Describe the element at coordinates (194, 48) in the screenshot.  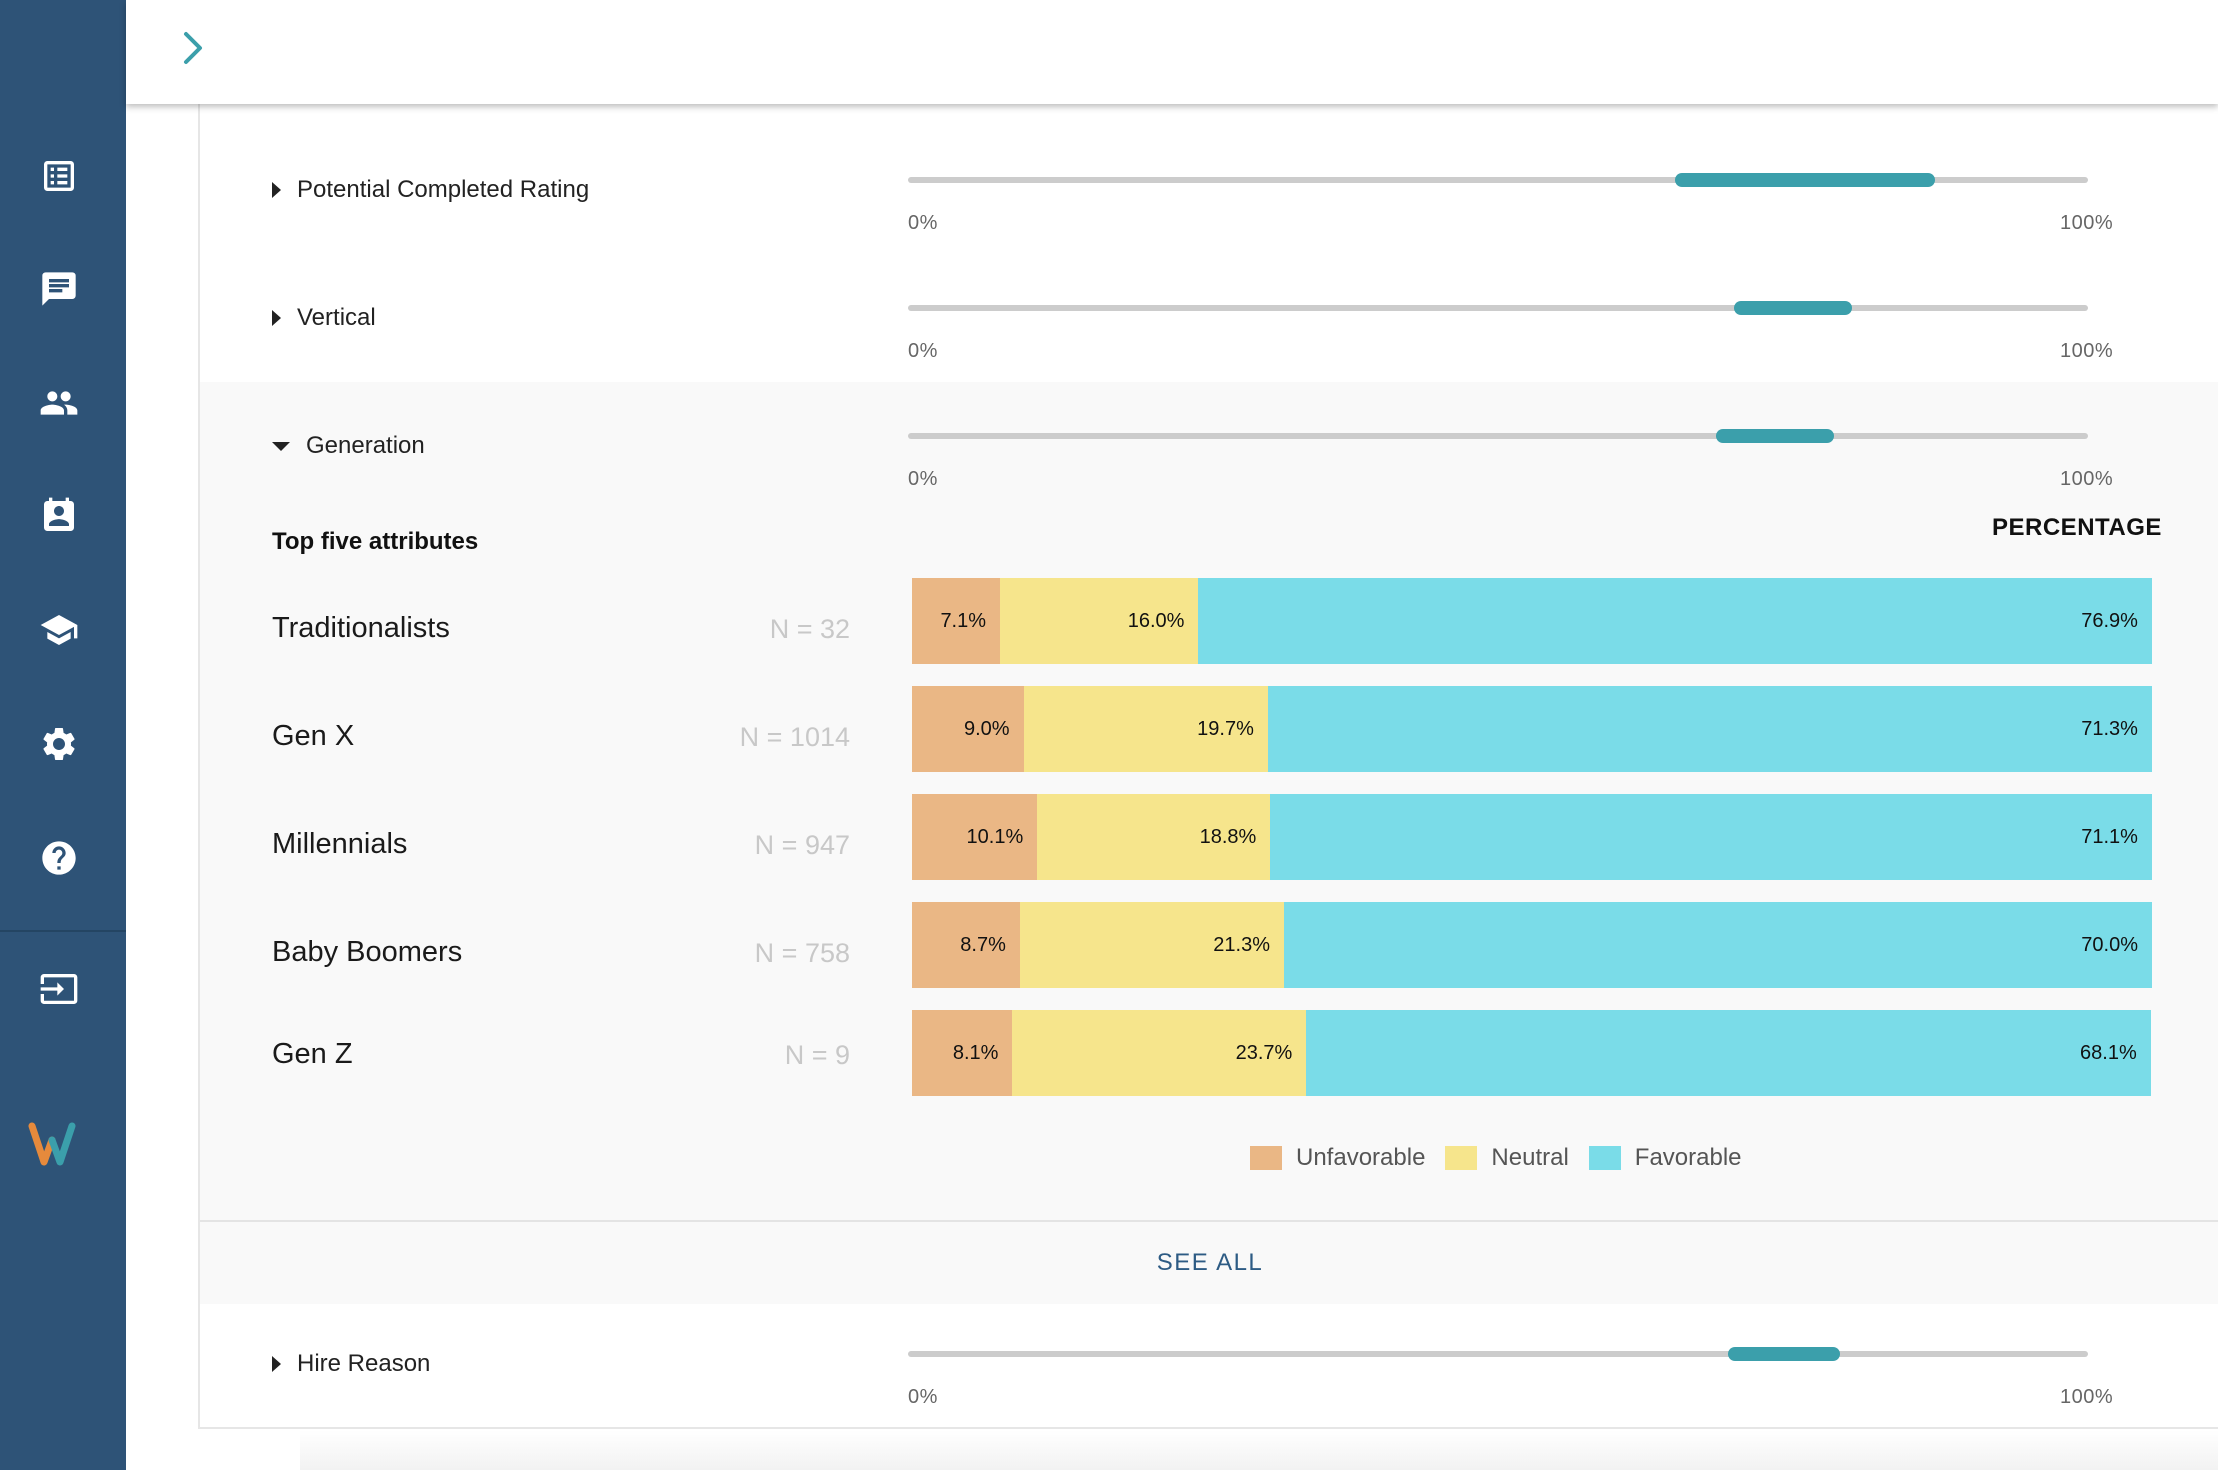
I see `chevron-right-icon` at that location.